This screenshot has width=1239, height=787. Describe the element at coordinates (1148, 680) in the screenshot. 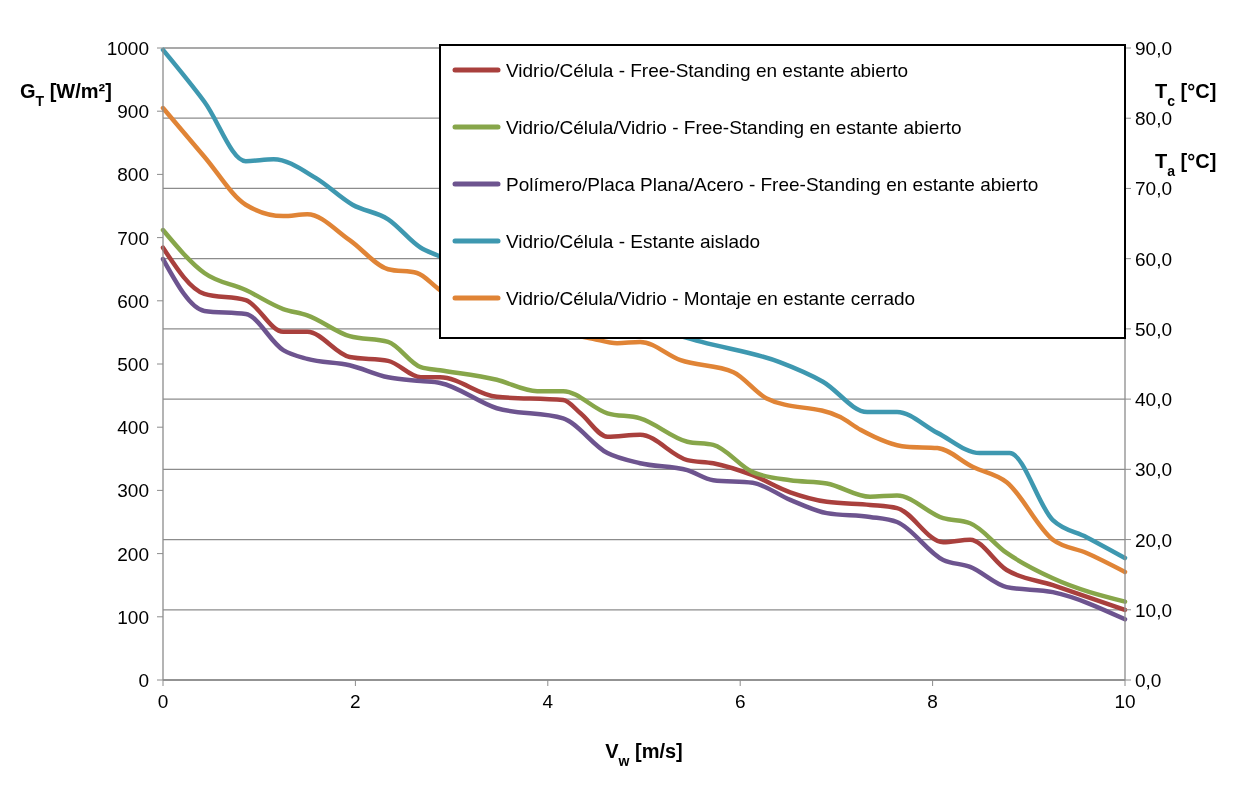

I see `y2-tick-label: 0,0` at that location.